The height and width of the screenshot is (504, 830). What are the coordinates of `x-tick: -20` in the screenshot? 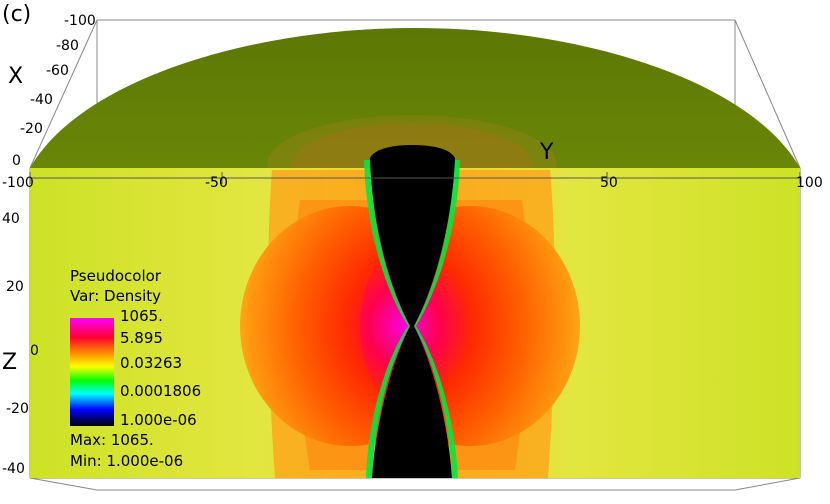 It's located at (31, 129).